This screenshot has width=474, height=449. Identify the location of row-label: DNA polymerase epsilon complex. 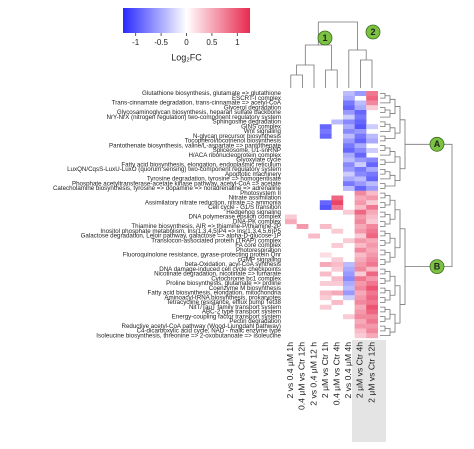
(234, 217).